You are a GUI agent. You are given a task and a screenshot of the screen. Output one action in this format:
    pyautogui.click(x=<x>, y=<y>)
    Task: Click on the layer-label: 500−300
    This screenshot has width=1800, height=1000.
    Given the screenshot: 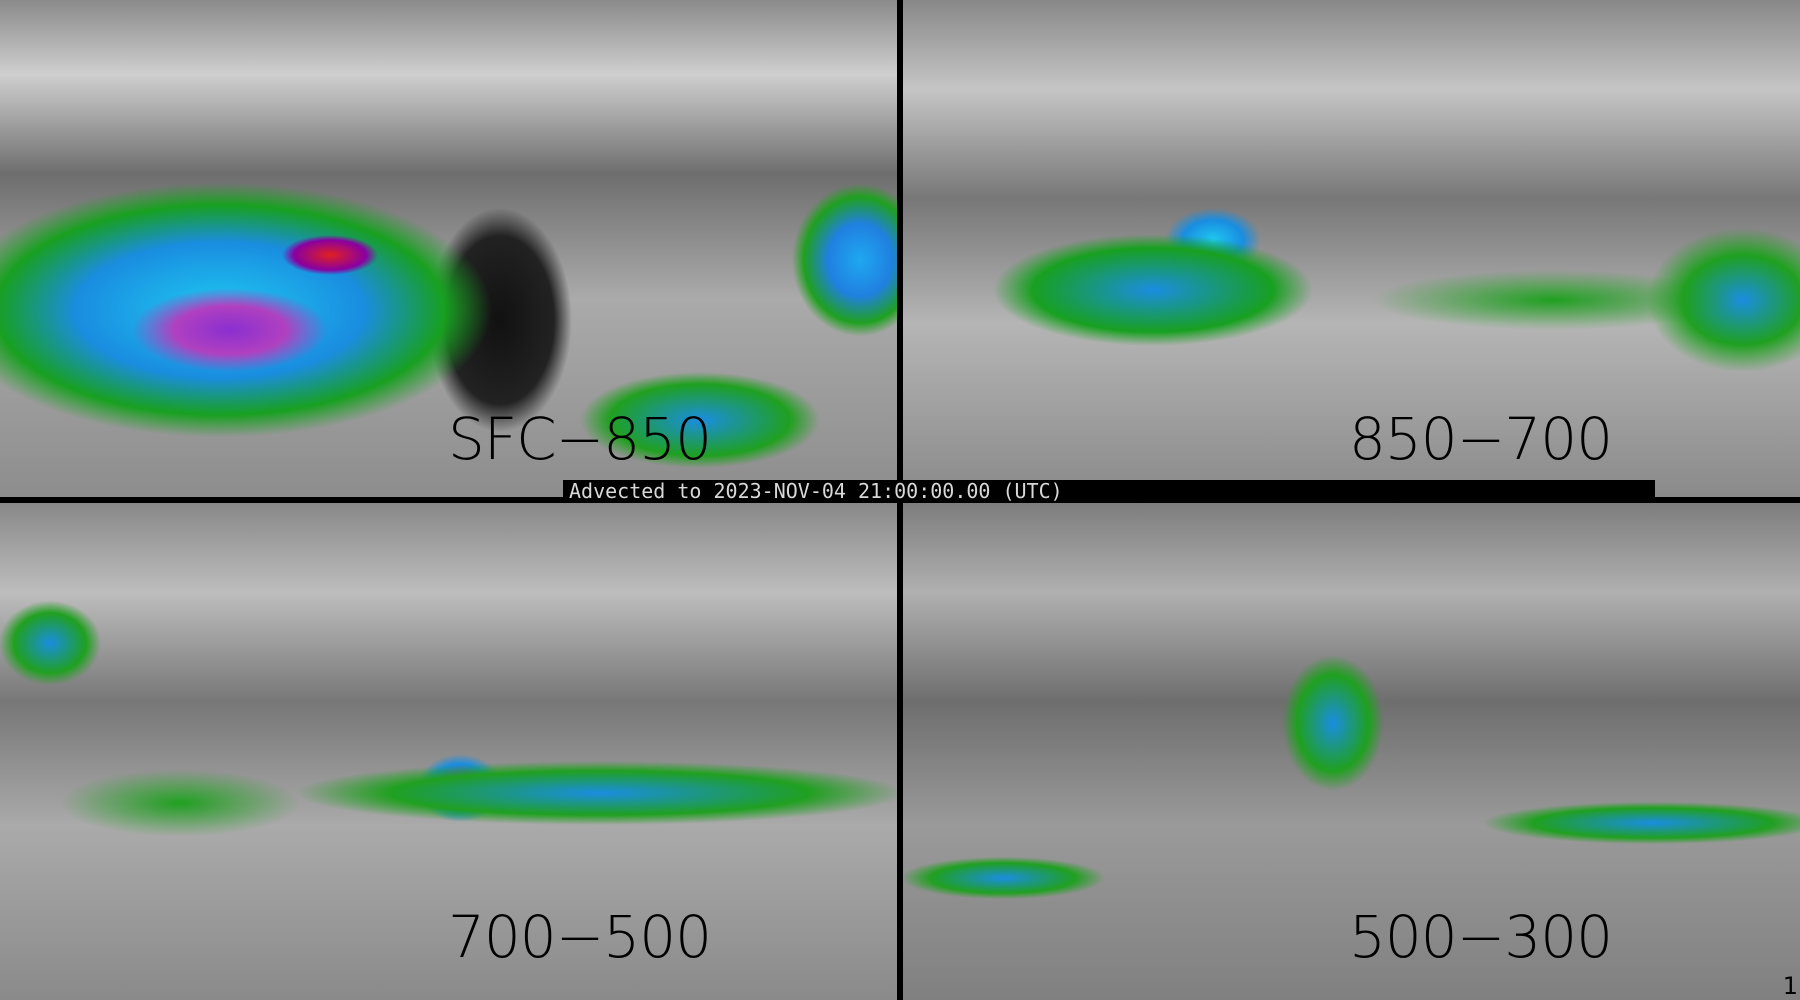 What is the action you would take?
    pyautogui.click(x=1481, y=937)
    